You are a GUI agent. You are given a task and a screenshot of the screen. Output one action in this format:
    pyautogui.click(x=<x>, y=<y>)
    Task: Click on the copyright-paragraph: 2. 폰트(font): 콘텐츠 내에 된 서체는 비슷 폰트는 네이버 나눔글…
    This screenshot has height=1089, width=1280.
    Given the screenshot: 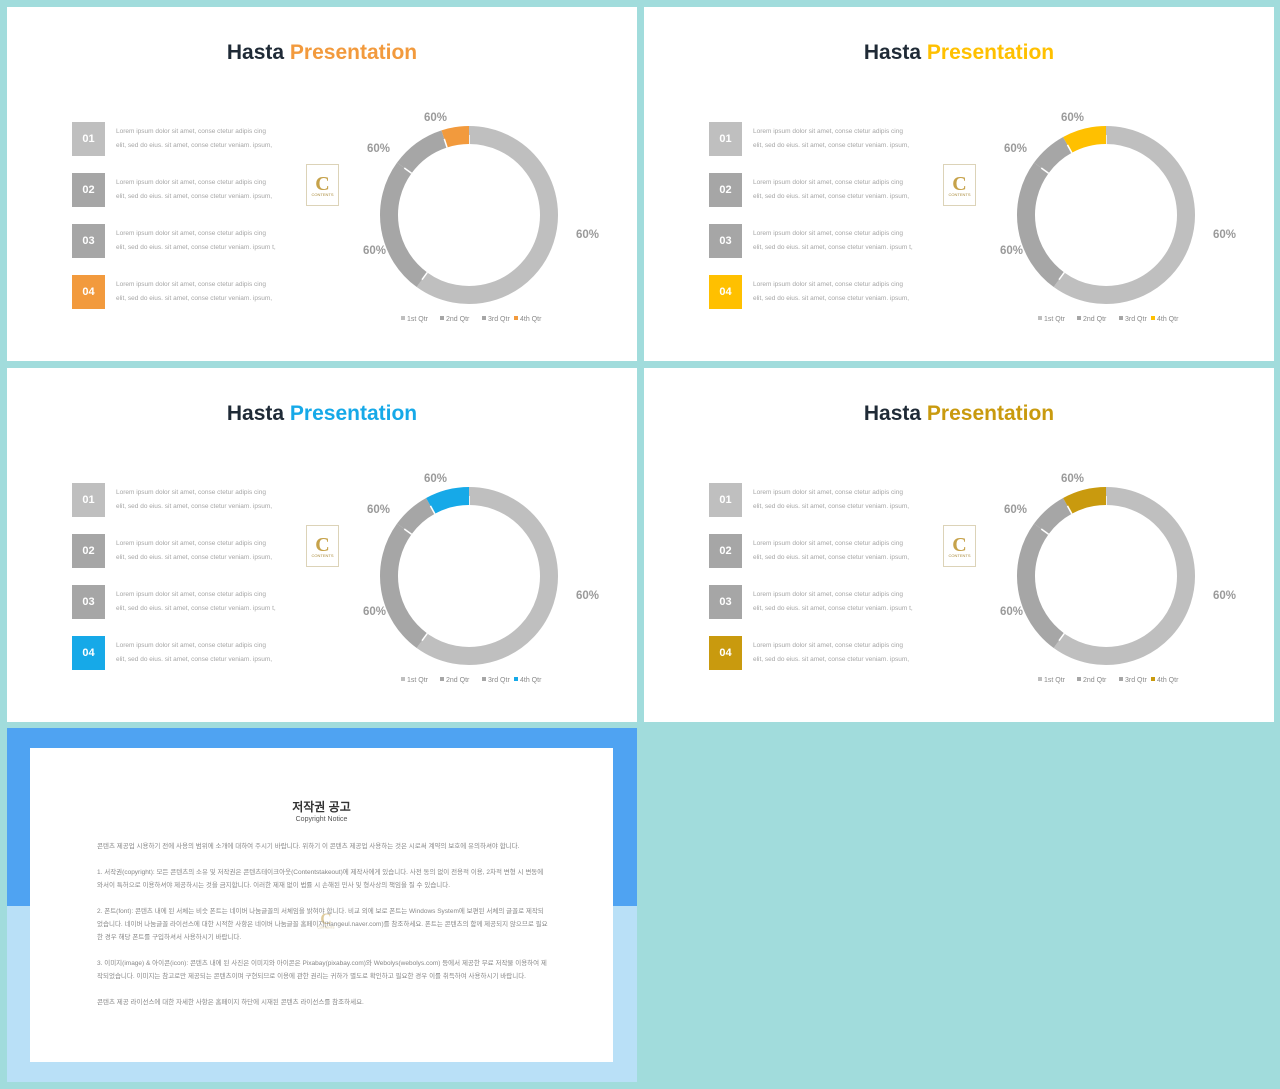 What is the action you would take?
    pyautogui.click(x=322, y=924)
    